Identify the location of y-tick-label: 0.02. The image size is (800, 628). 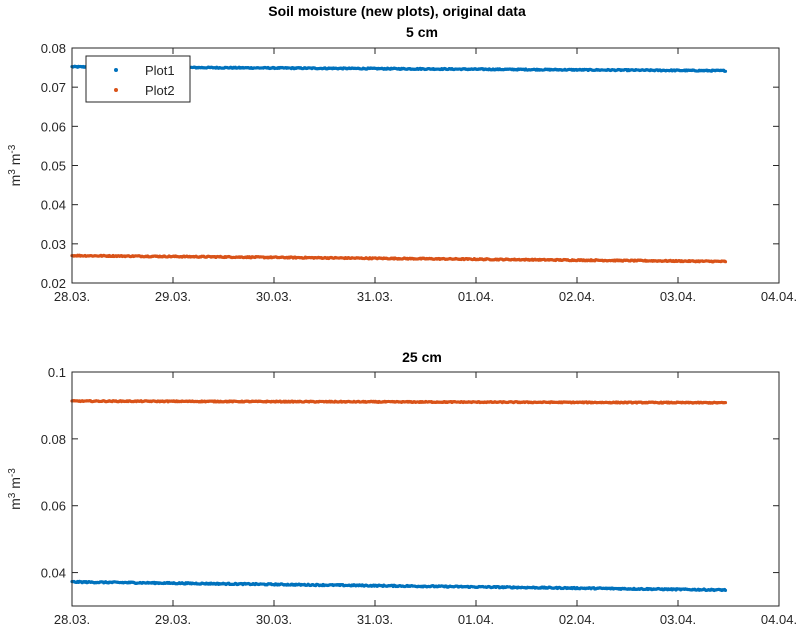
(53, 283).